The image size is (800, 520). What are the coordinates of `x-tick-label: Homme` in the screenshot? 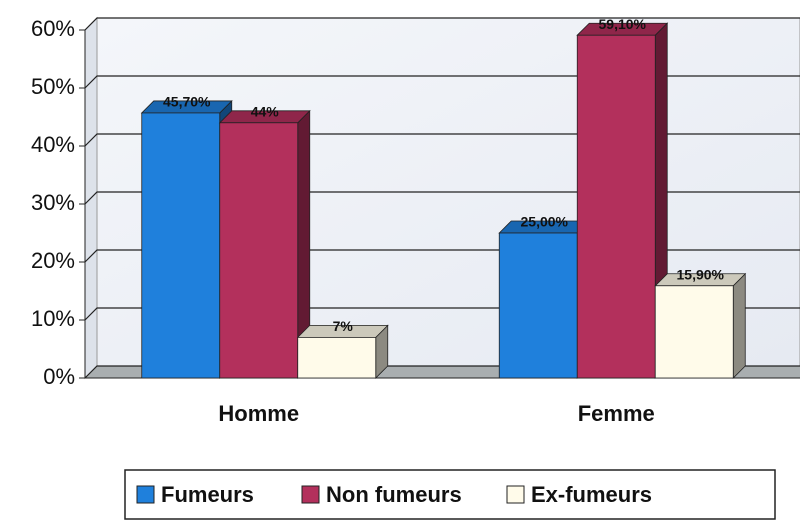 It's located at (258, 413).